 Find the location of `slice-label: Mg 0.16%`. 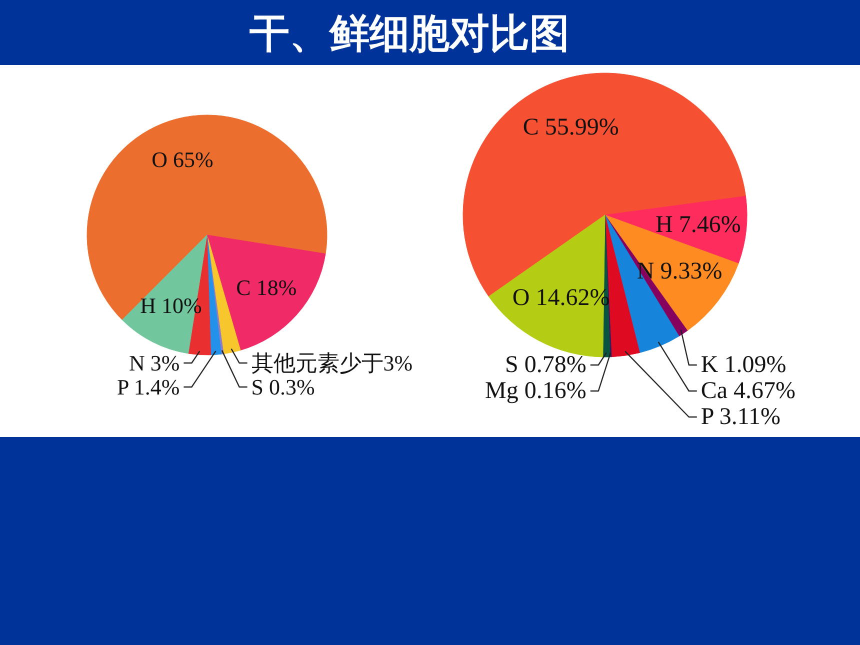

slice-label: Mg 0.16% is located at coordinates (535, 391).